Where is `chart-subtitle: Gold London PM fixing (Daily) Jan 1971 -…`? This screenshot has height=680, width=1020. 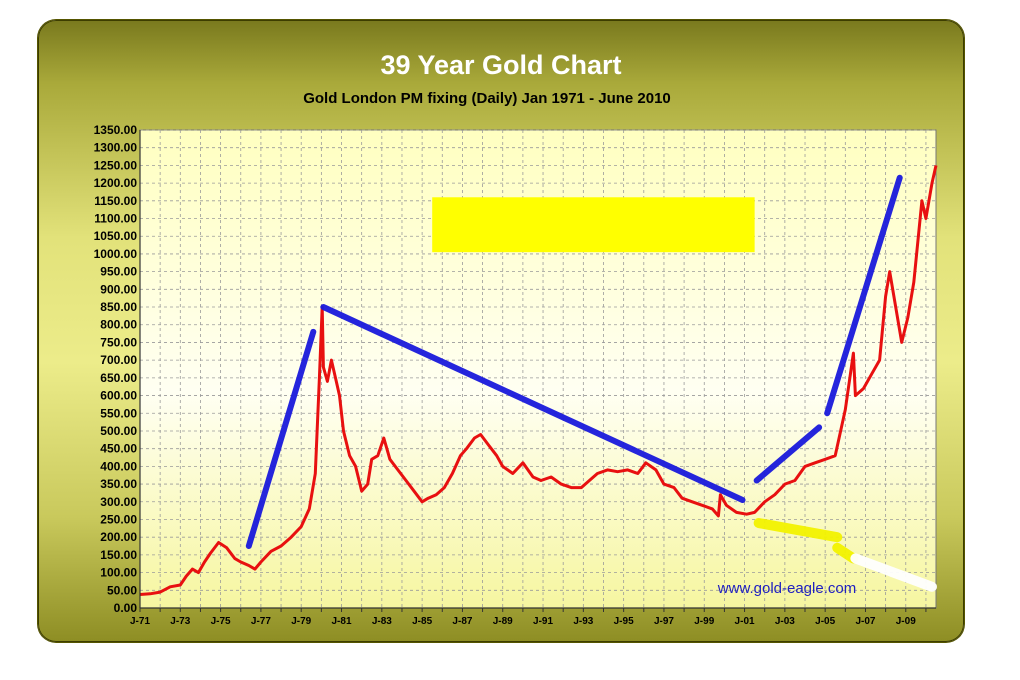
chart-subtitle: Gold London PM fixing (Daily) Jan 1971 -… is located at coordinates (487, 98).